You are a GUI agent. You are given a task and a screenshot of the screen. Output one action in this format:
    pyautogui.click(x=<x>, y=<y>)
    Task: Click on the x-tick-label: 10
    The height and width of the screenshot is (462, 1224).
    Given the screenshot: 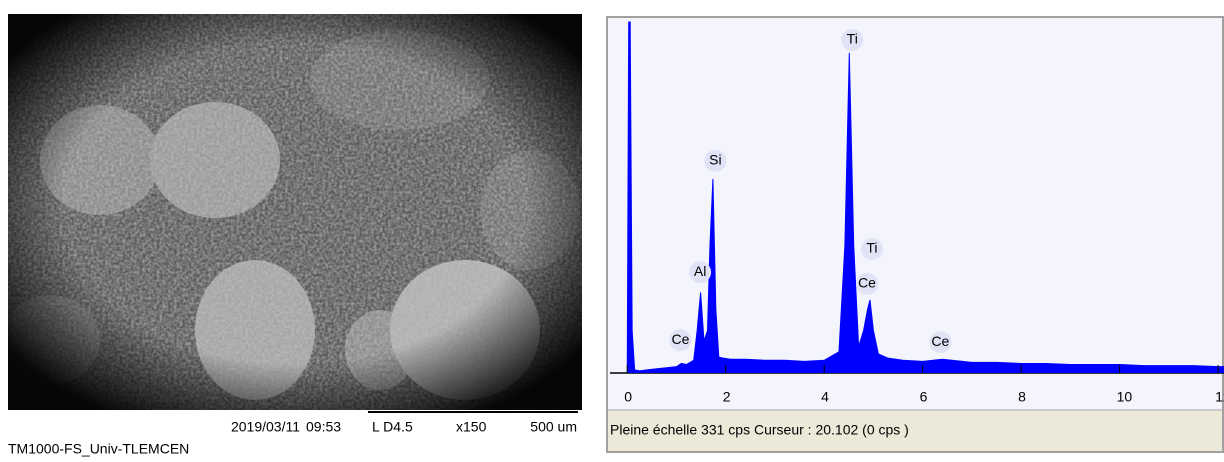 What is the action you would take?
    pyautogui.click(x=1125, y=397)
    